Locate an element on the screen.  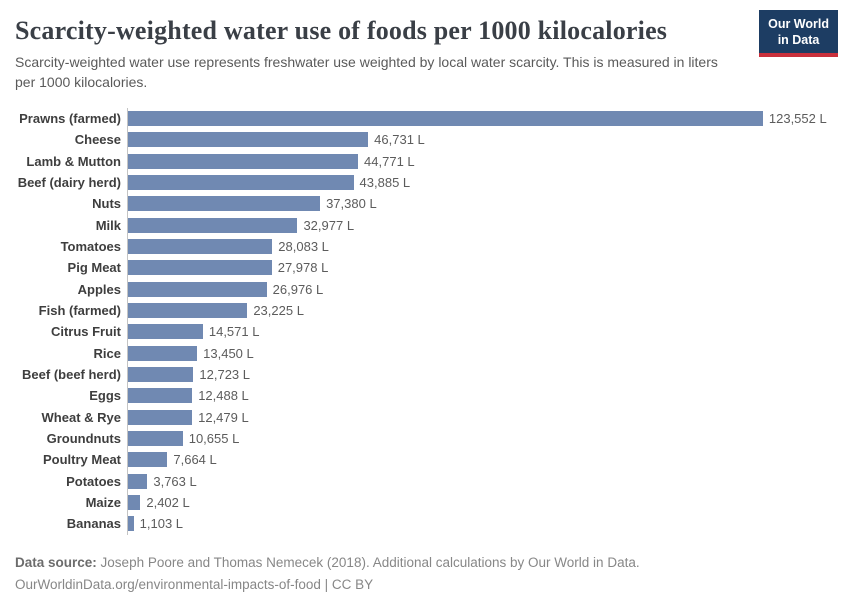
bar-track: 44,771 L is located at coordinates (481, 161).